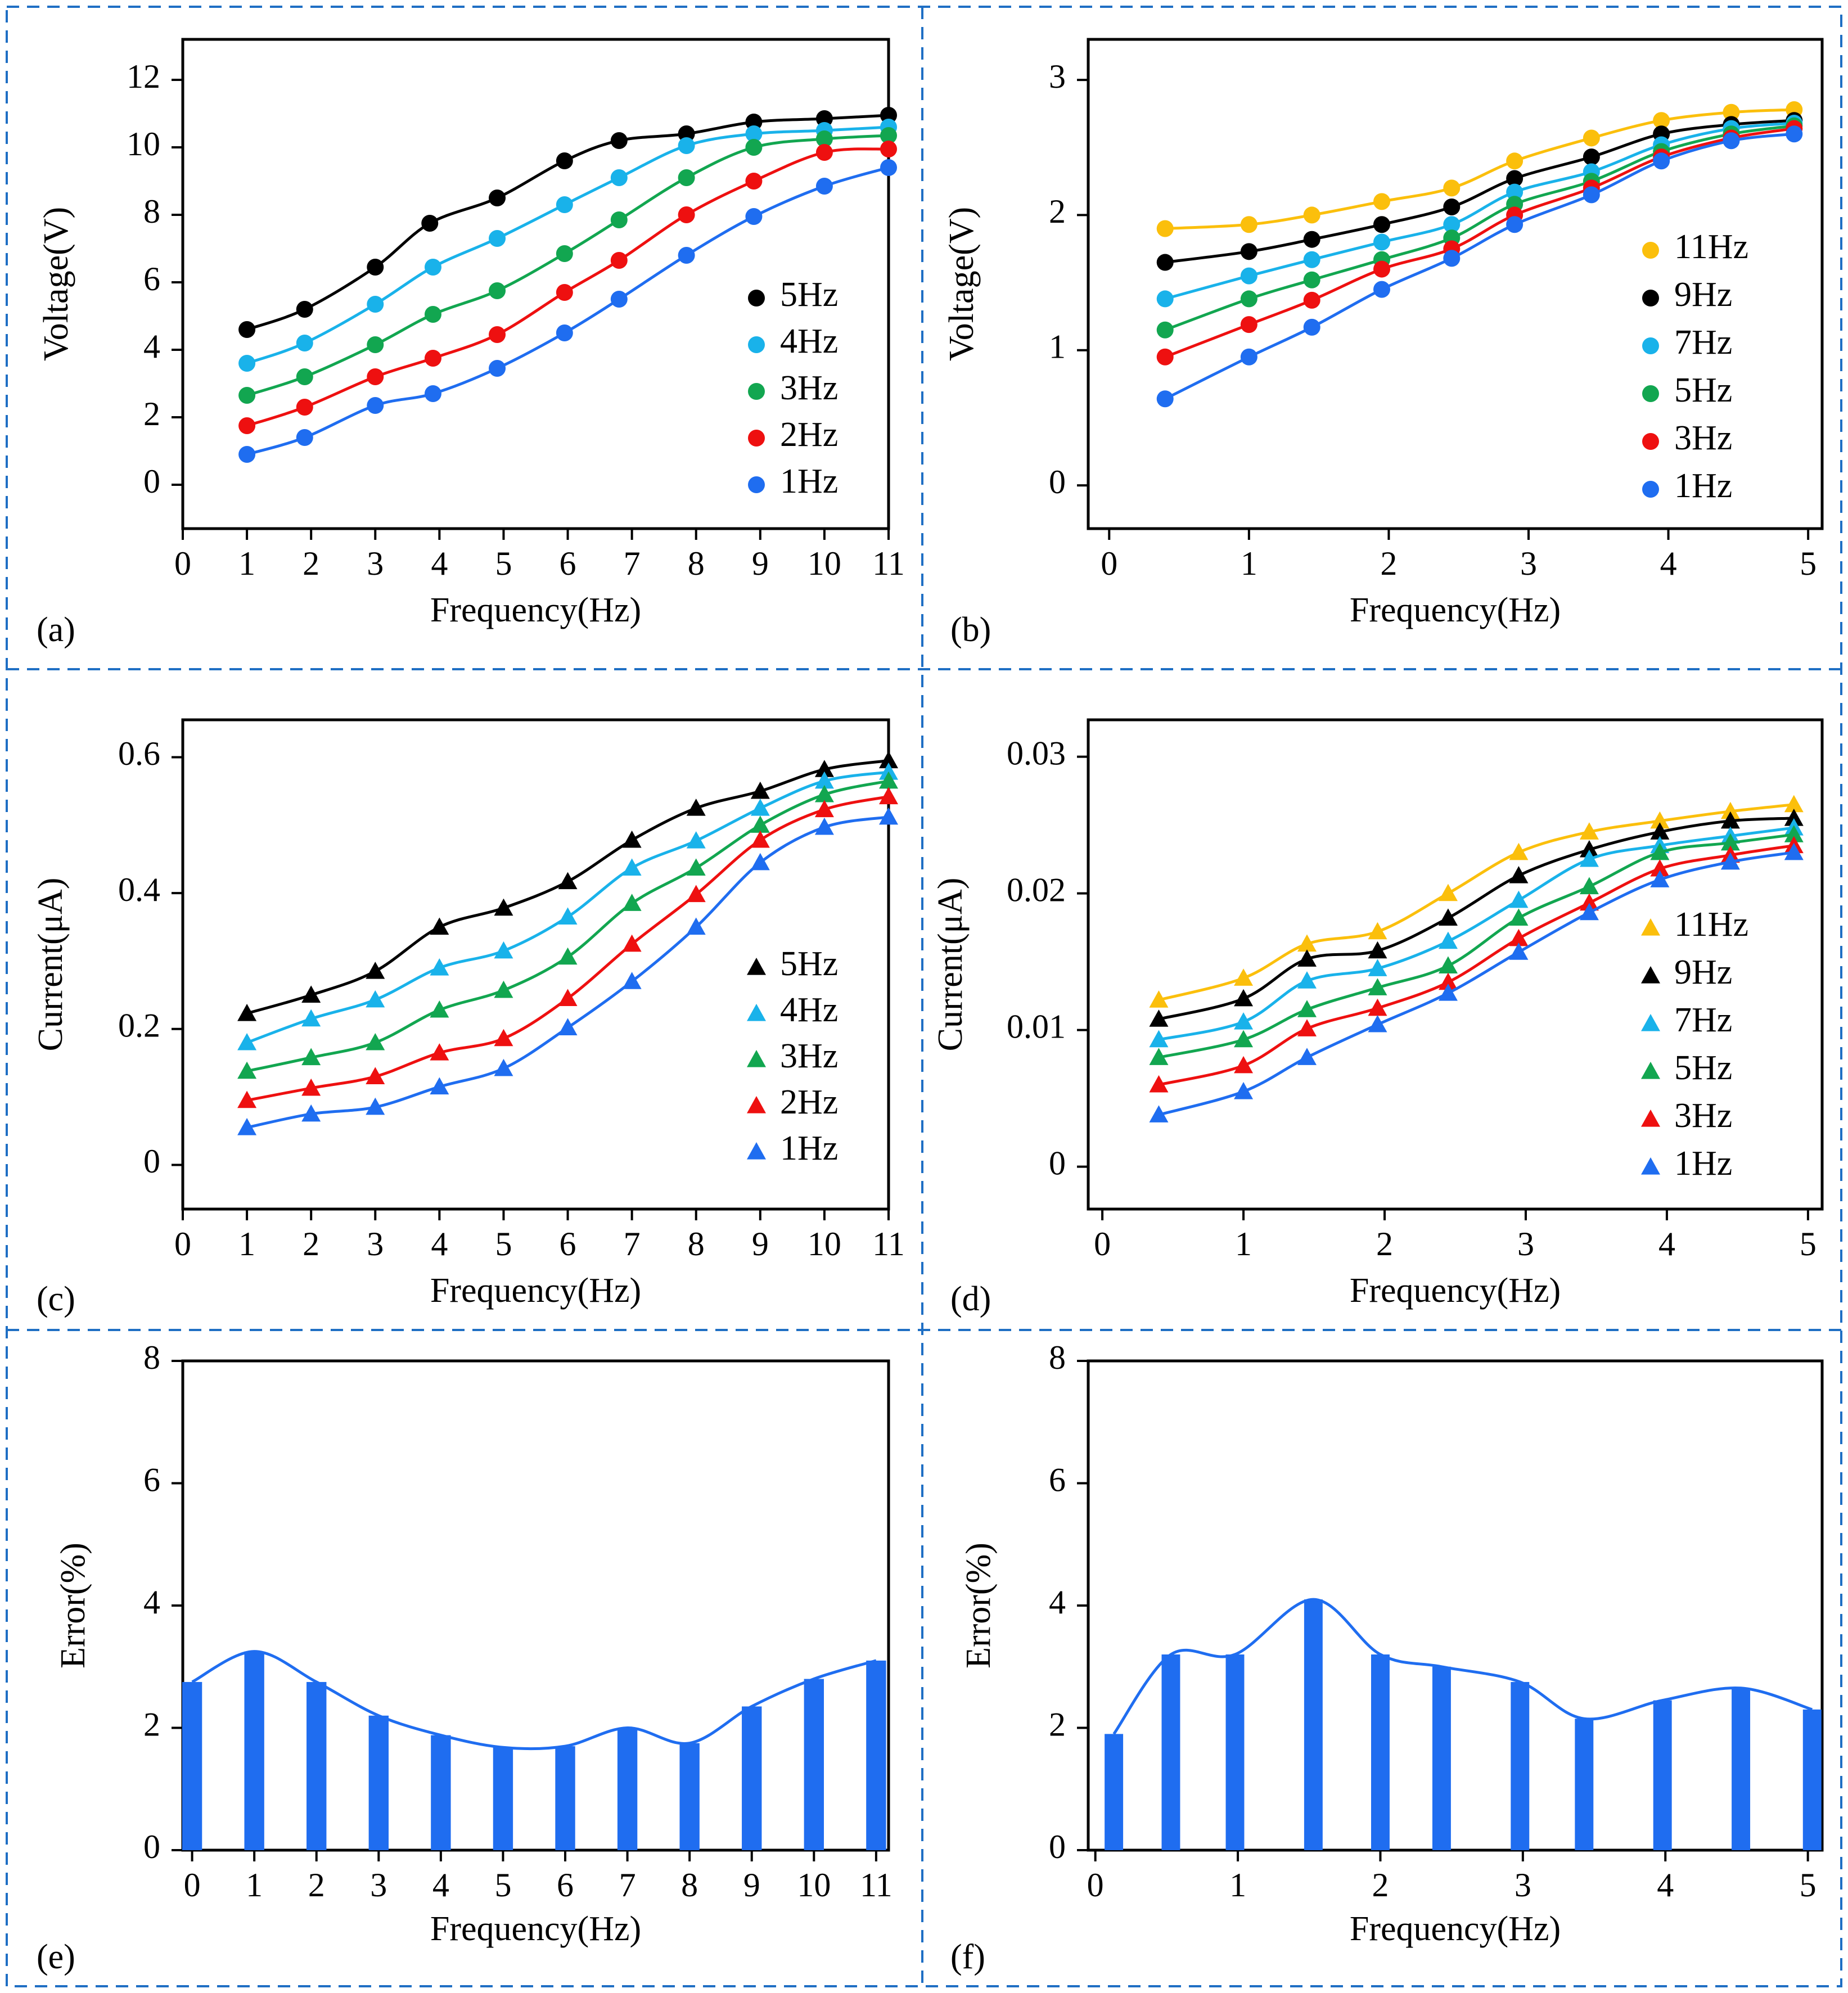  I want to click on x-tick-label: 0, so click(1109, 563).